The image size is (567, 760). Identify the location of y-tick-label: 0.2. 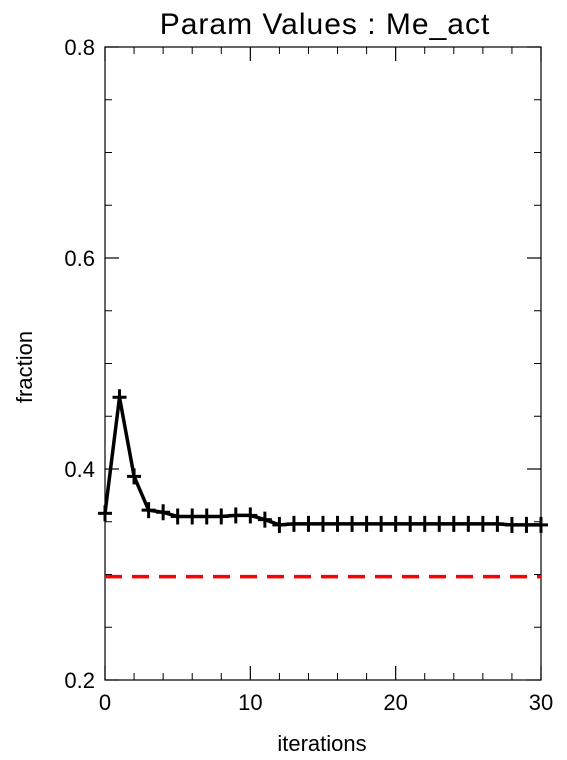
(79, 680).